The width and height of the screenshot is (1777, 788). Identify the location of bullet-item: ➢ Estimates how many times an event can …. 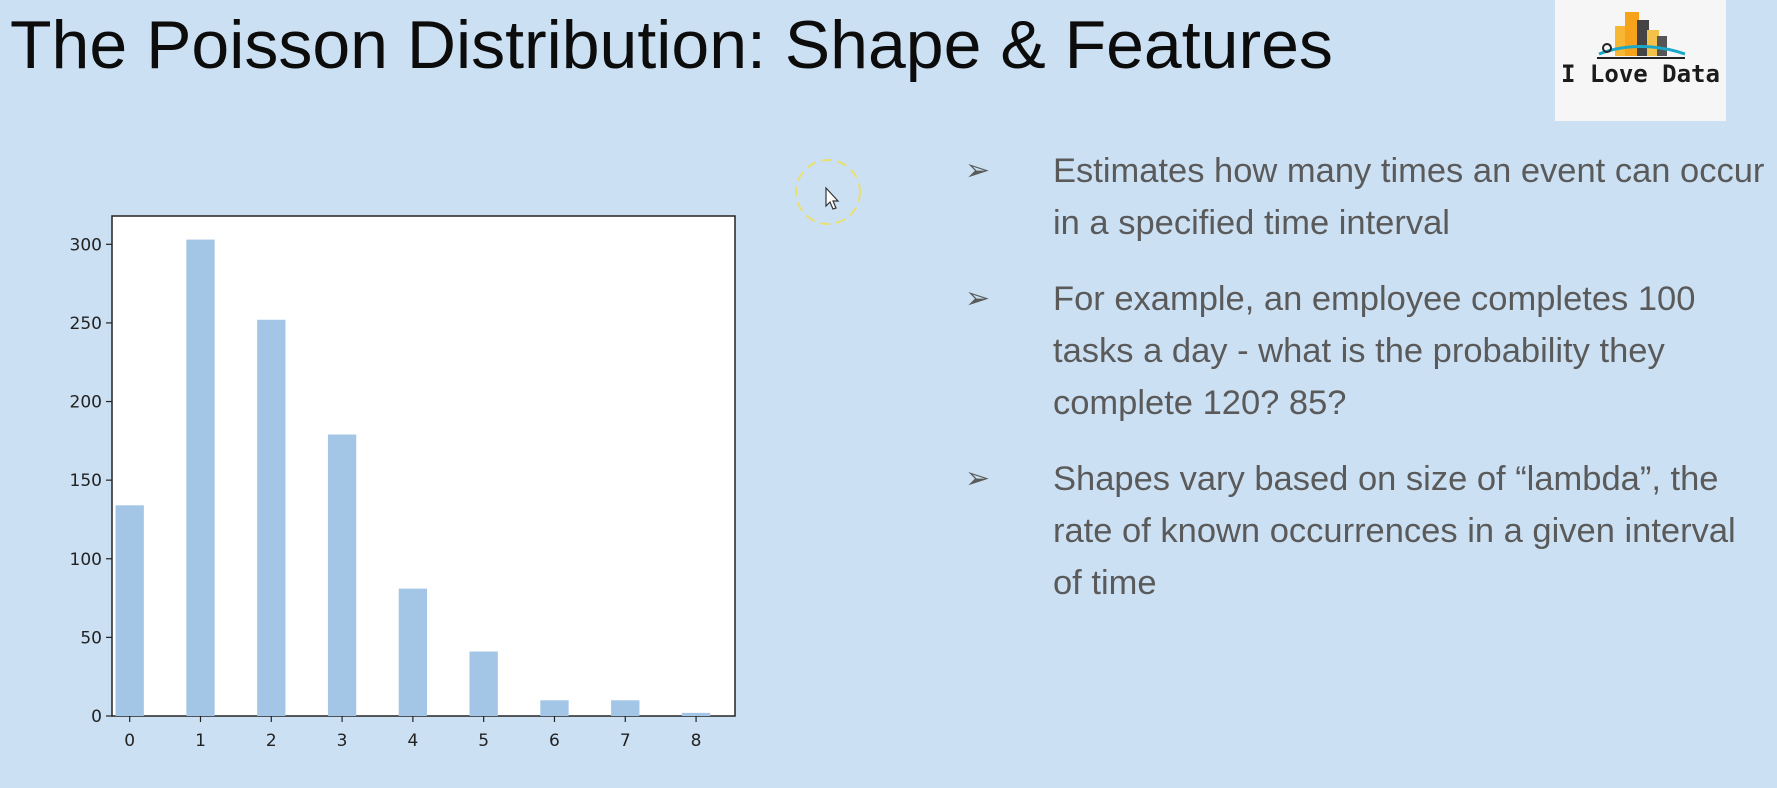
(1365, 197).